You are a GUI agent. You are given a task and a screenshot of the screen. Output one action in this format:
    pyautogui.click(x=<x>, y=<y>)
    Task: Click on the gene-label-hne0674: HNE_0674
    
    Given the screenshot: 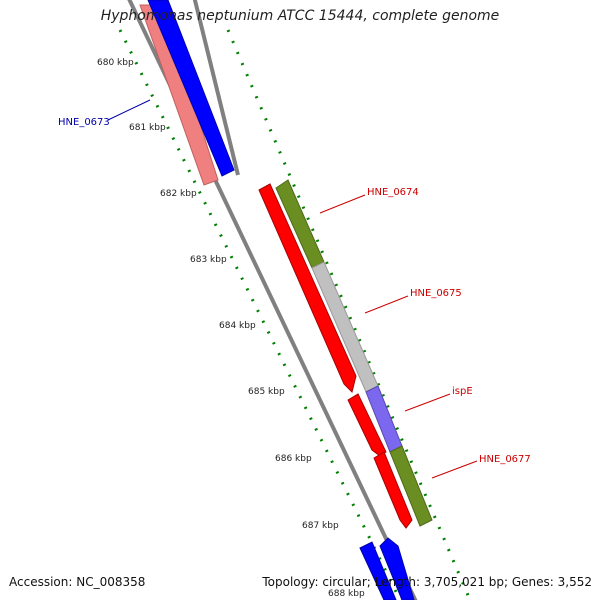 What is the action you would take?
    pyautogui.click(x=393, y=192)
    